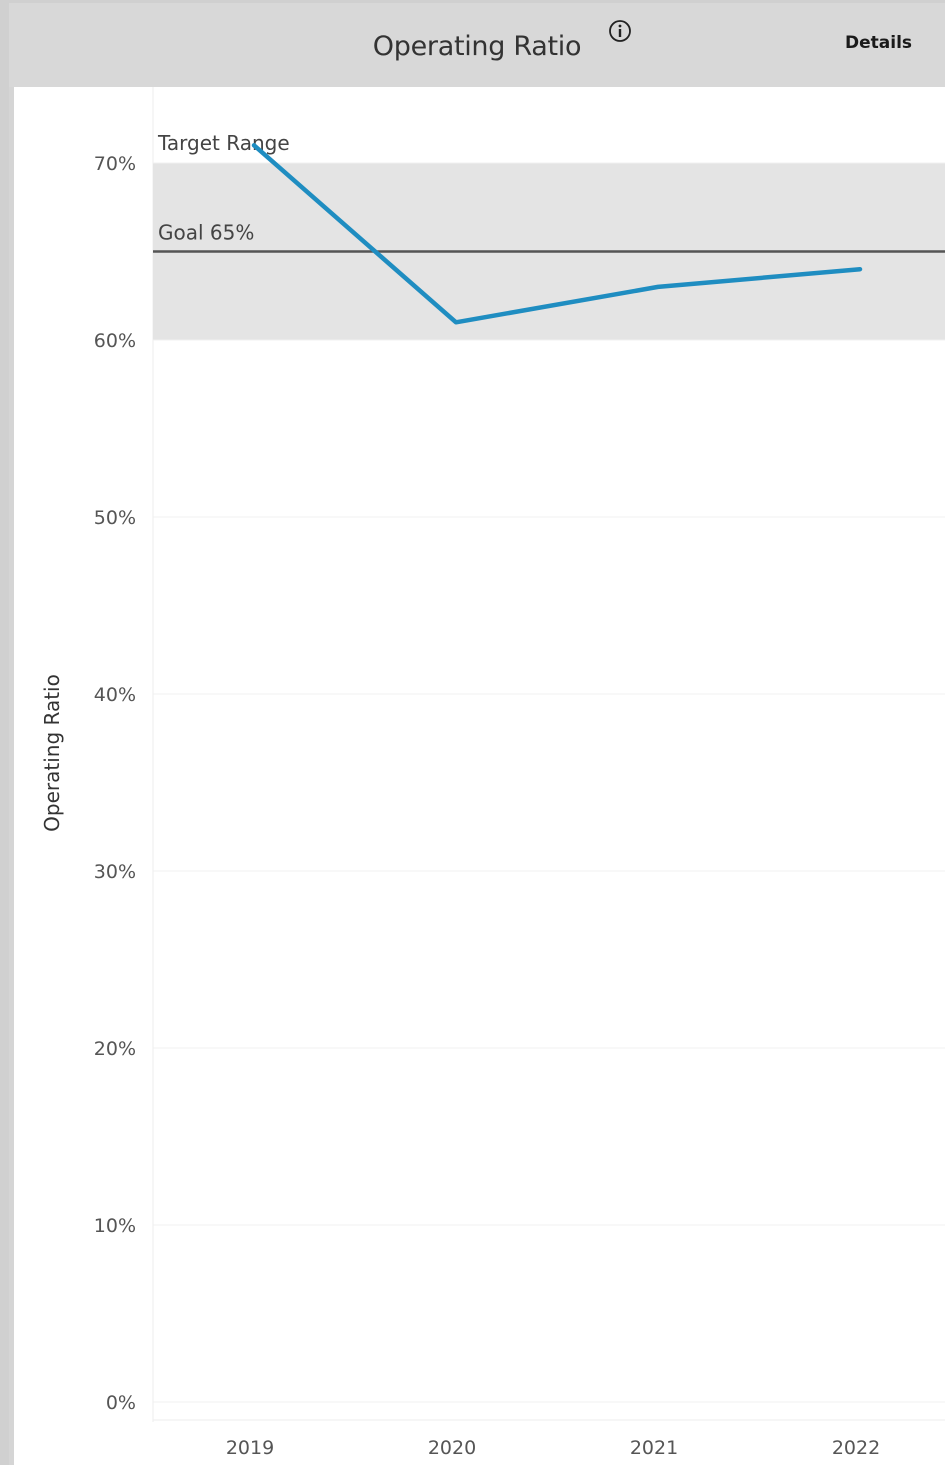  I want to click on chart-title: Operating Ratio, so click(477, 46).